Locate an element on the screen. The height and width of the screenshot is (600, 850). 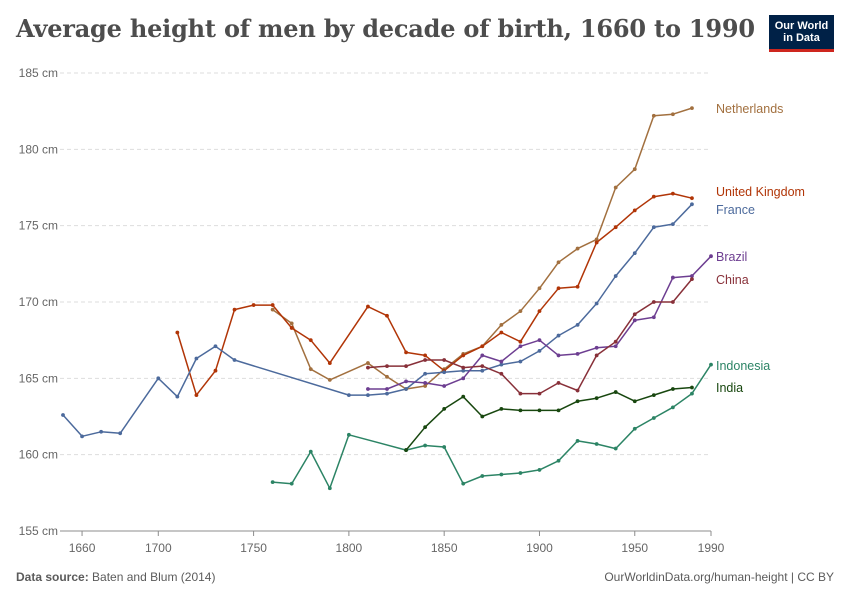
series-line-india is located at coordinates (549, 418).